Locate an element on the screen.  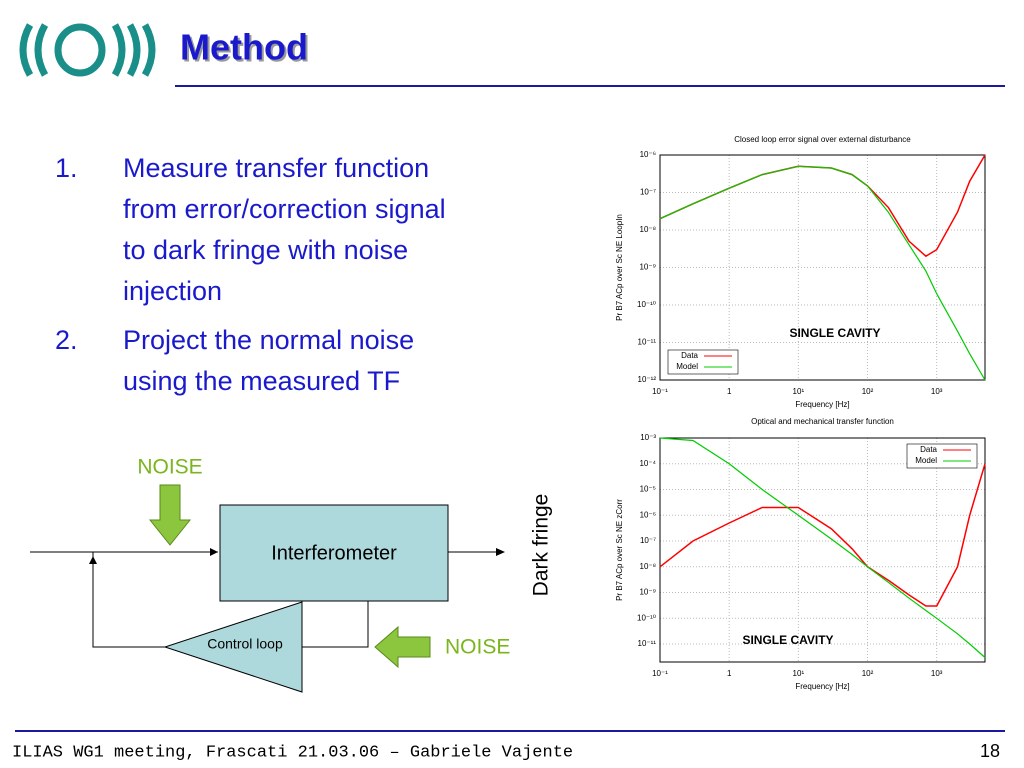
list-text: injection is located at coordinates (172, 291).